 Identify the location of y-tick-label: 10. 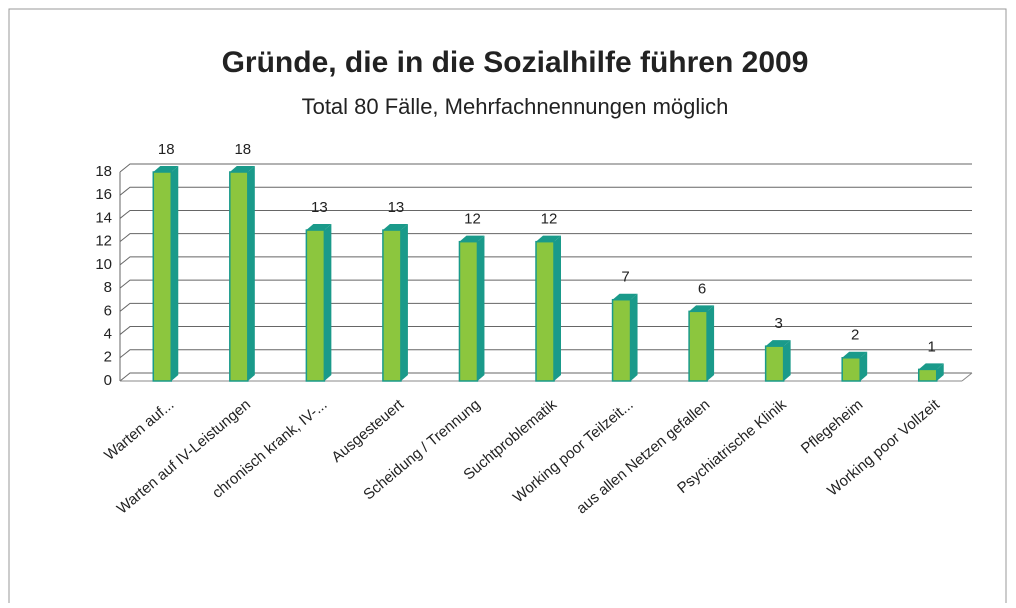
(103, 264).